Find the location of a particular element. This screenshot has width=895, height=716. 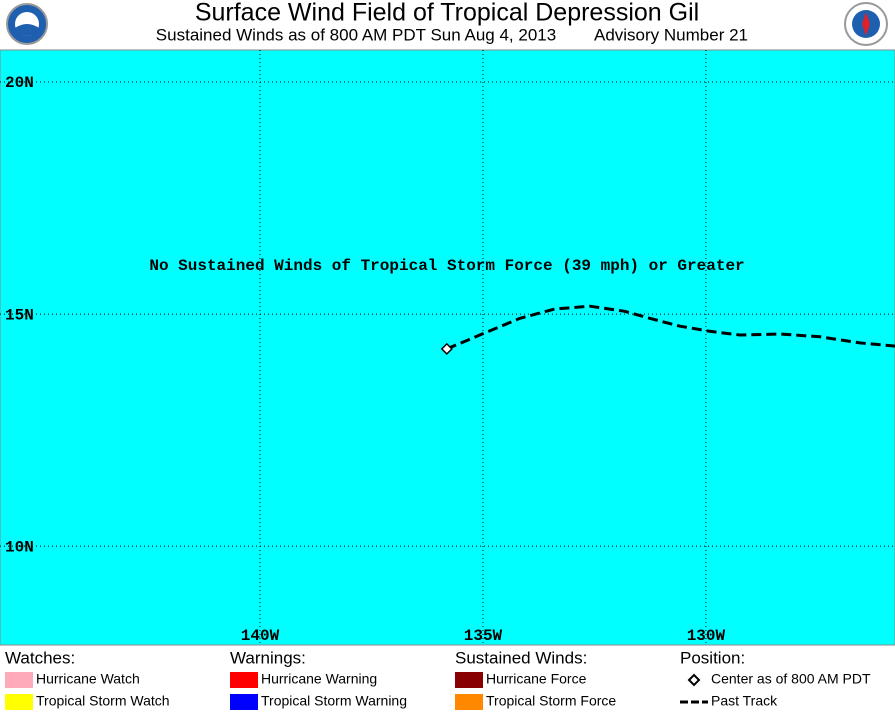

legend-label: Hurricane Force is located at coordinates (536, 679).